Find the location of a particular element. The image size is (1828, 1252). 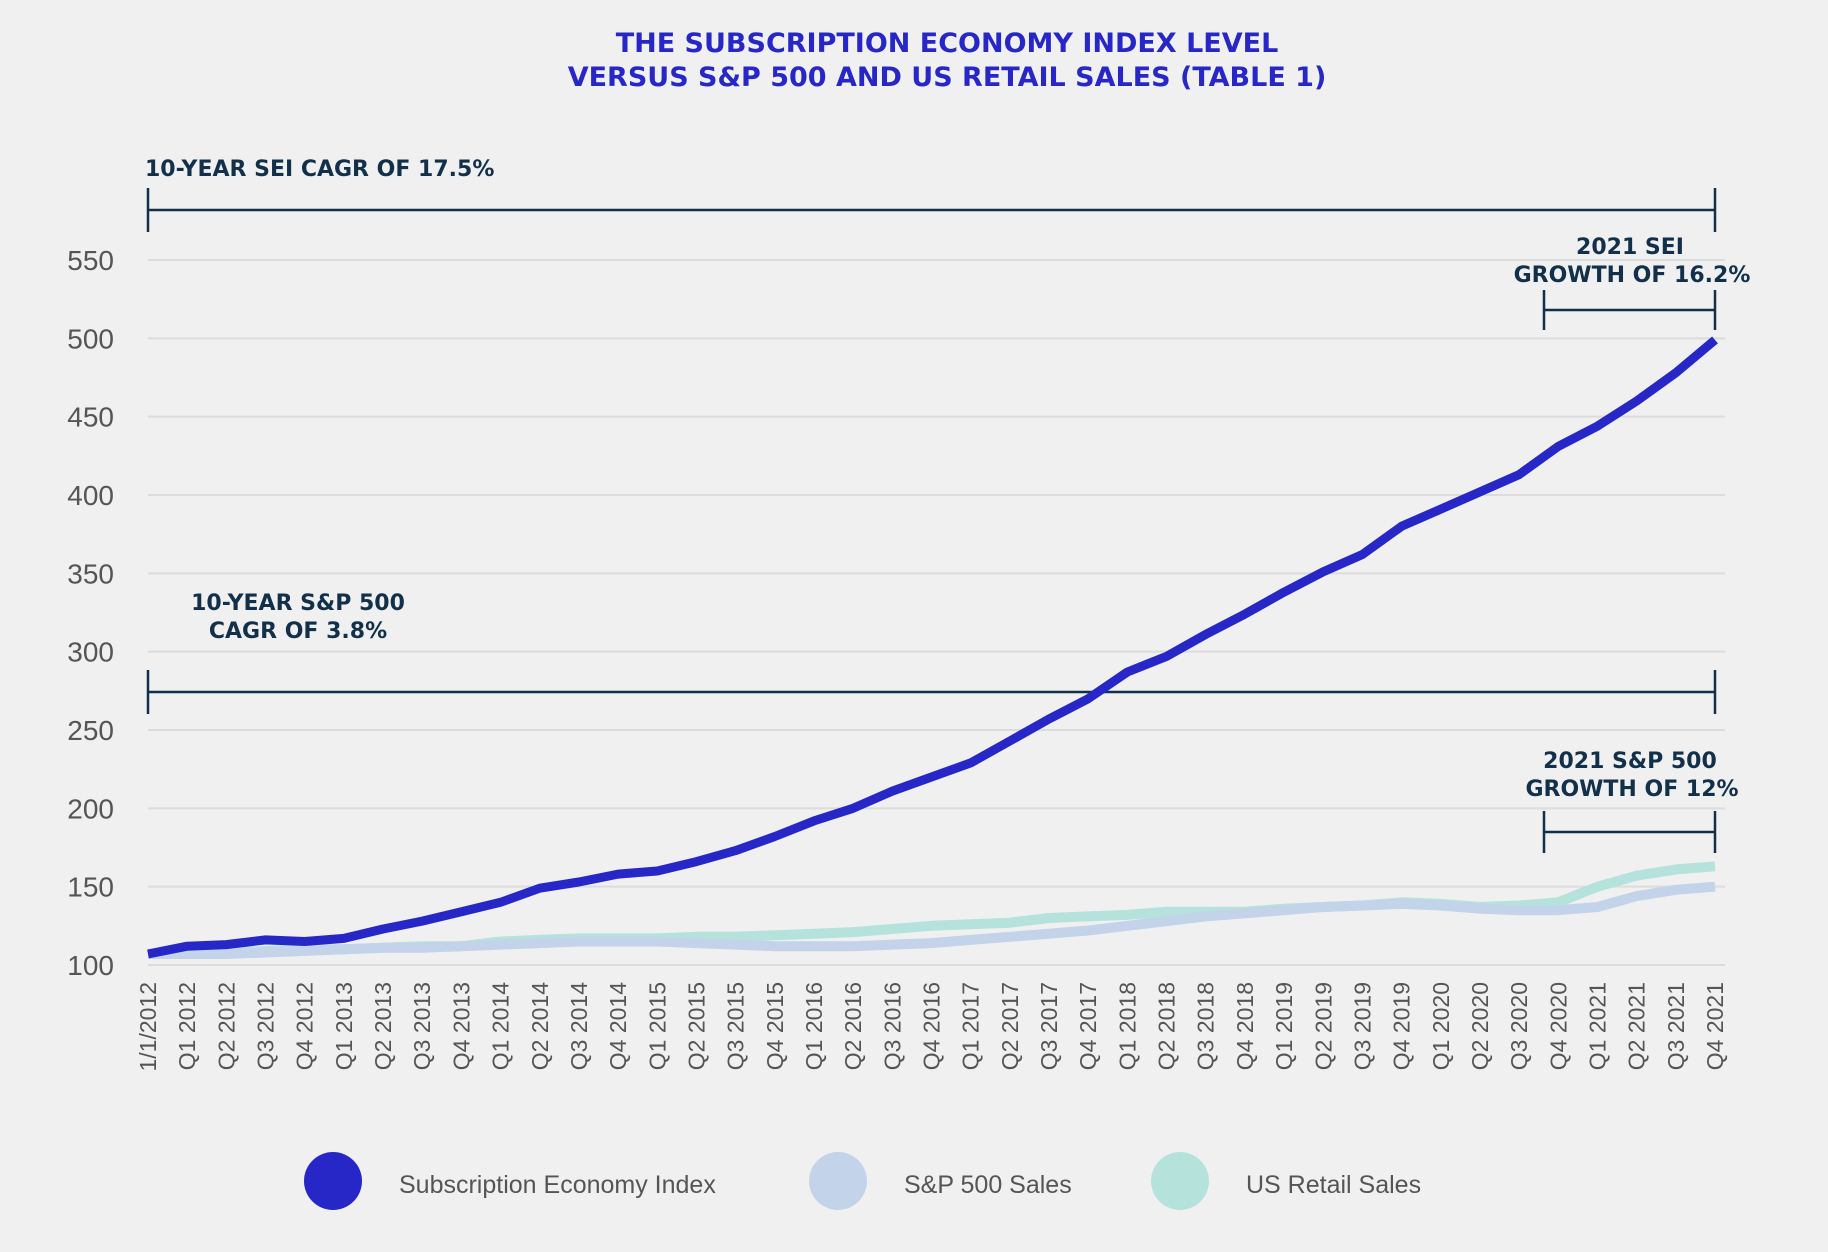

x-tick-label: Q4 2019 is located at coordinates (1402, 1026).